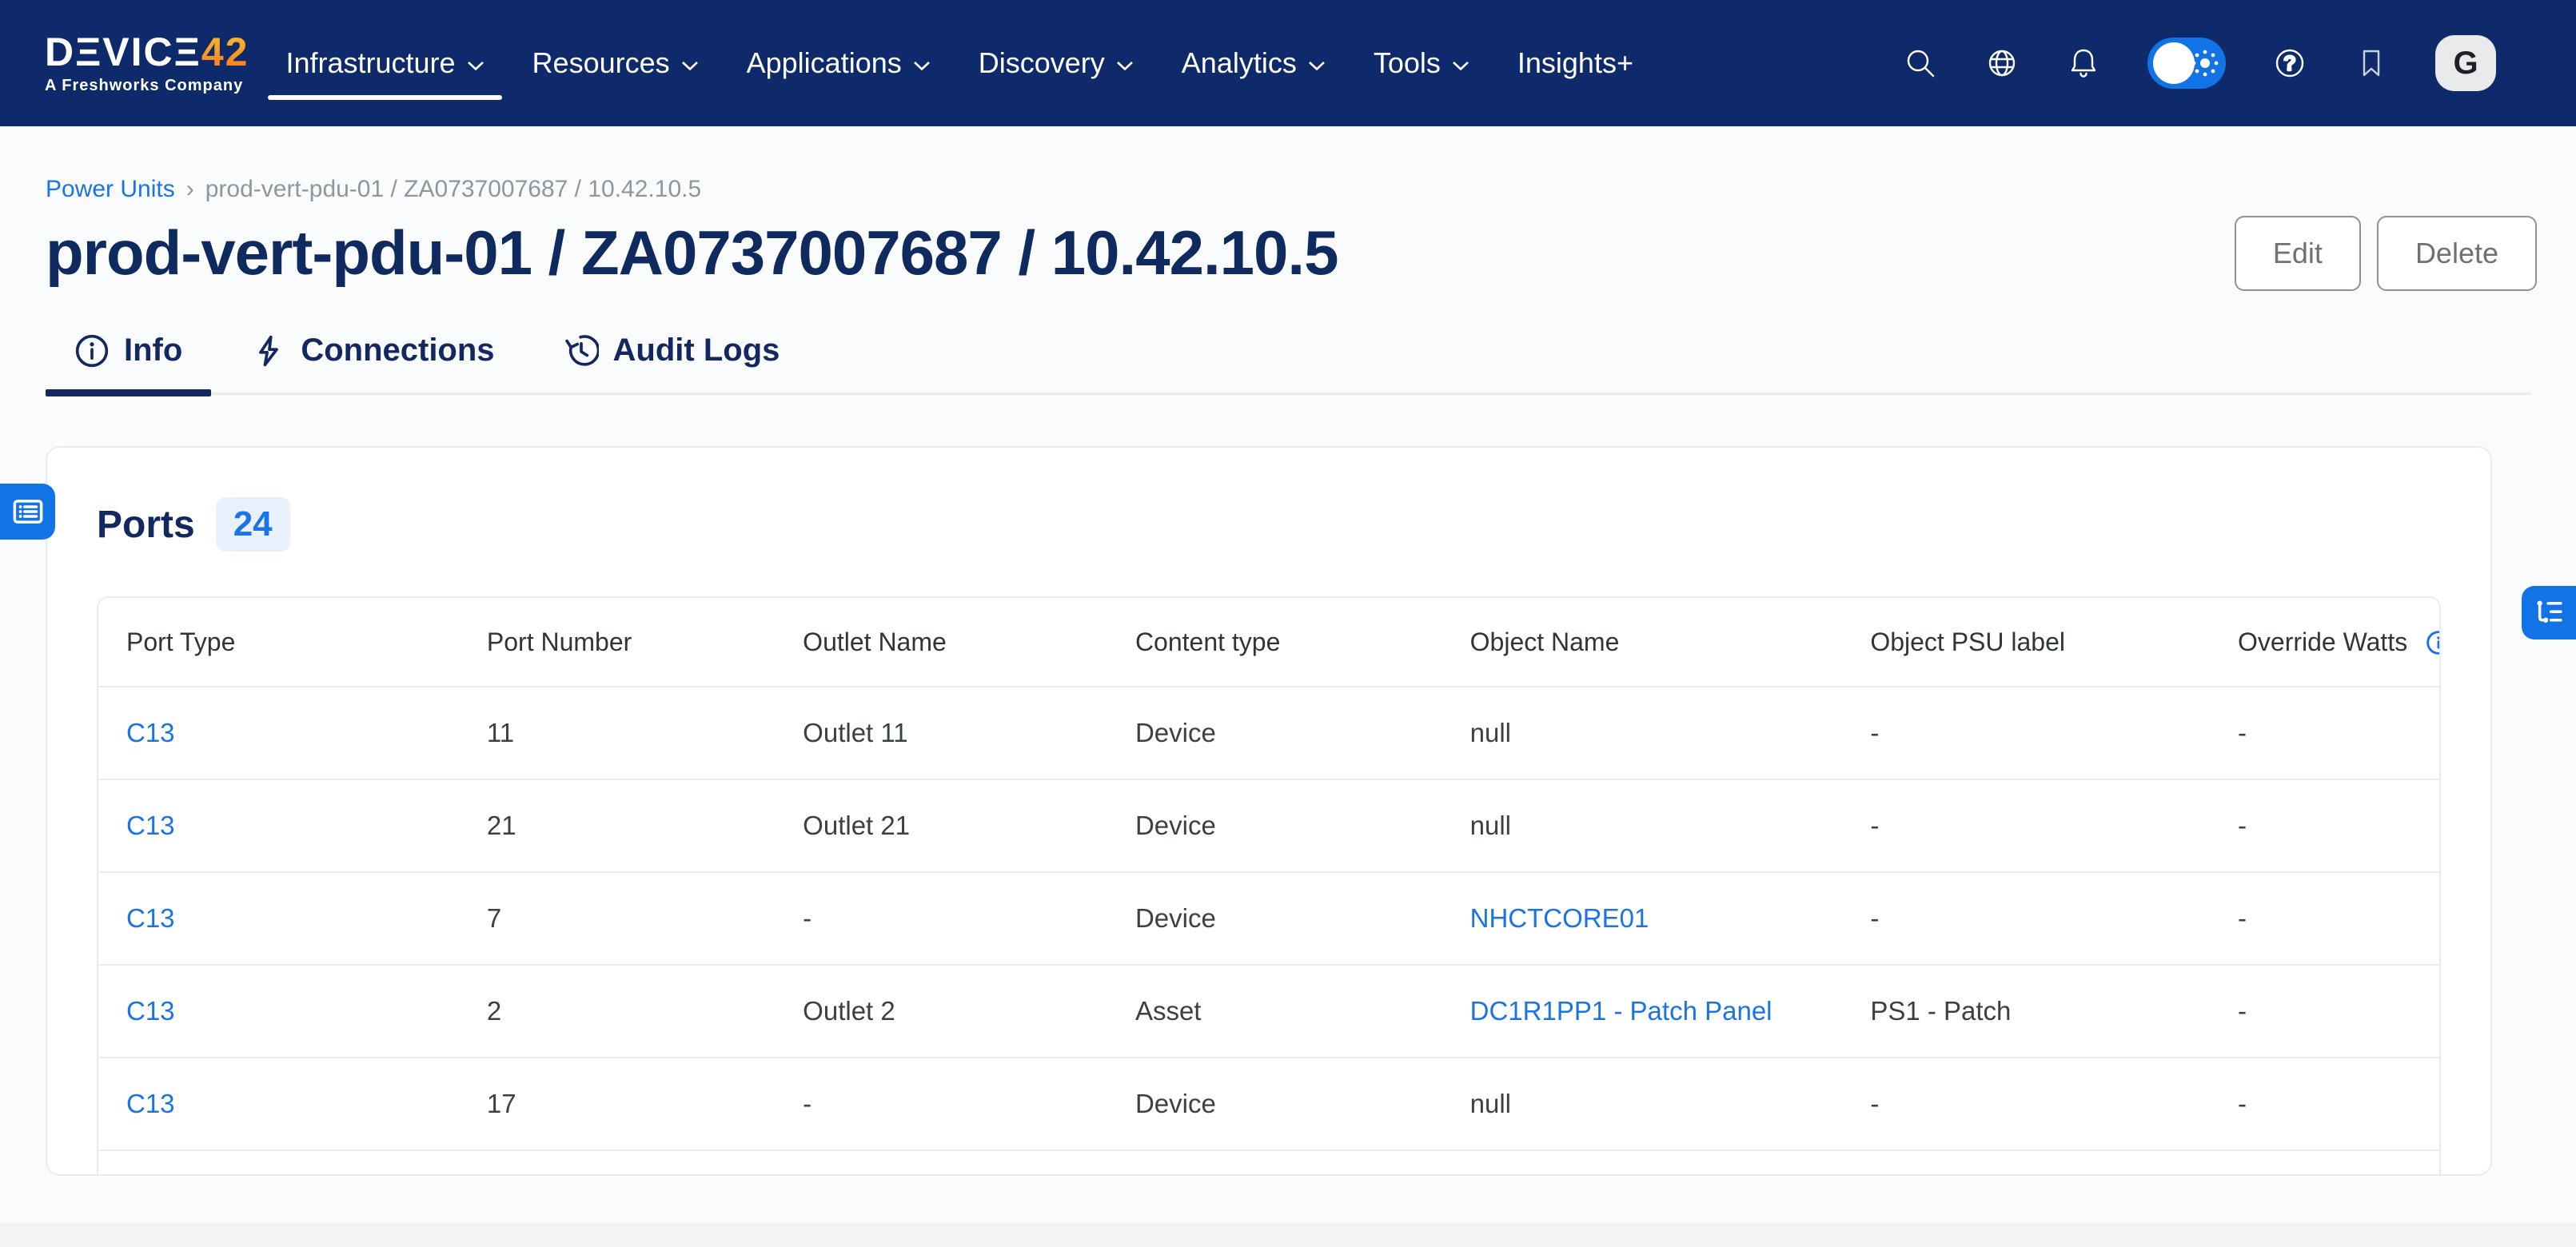 The image size is (2576, 1247). Describe the element at coordinates (144, 85) in the screenshot. I see `logo-subtitle: A Freshworks Company` at that location.